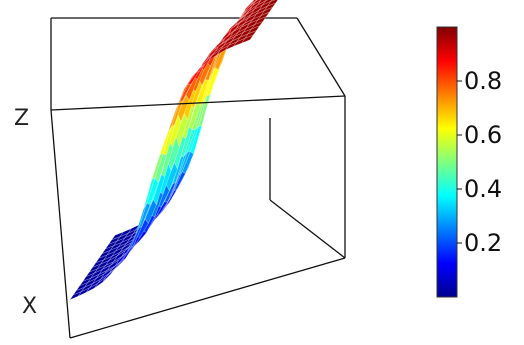 This screenshot has width=524, height=345. I want to click on colorbar-tick-label: 0.8, so click(483, 81).